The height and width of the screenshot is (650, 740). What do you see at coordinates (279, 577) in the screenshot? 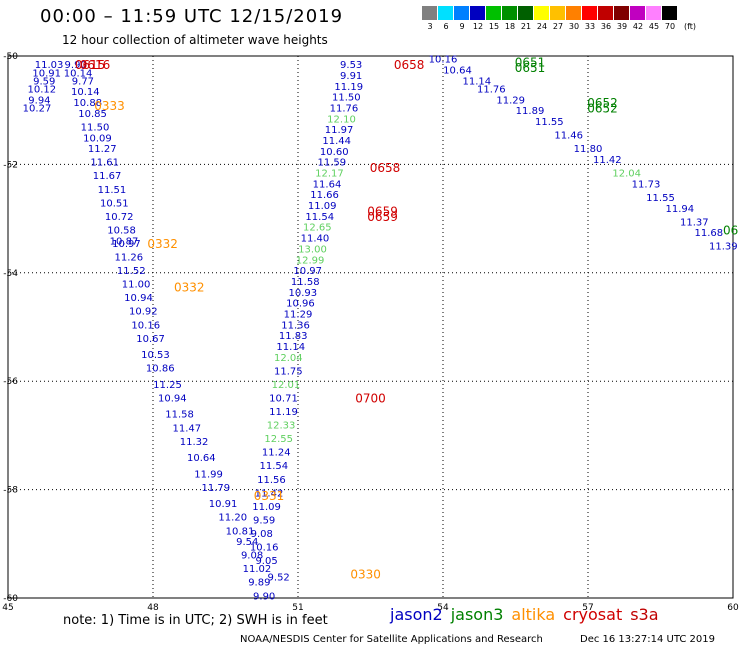
I see `swh-value-track-b: 9.52` at bounding box center [279, 577].